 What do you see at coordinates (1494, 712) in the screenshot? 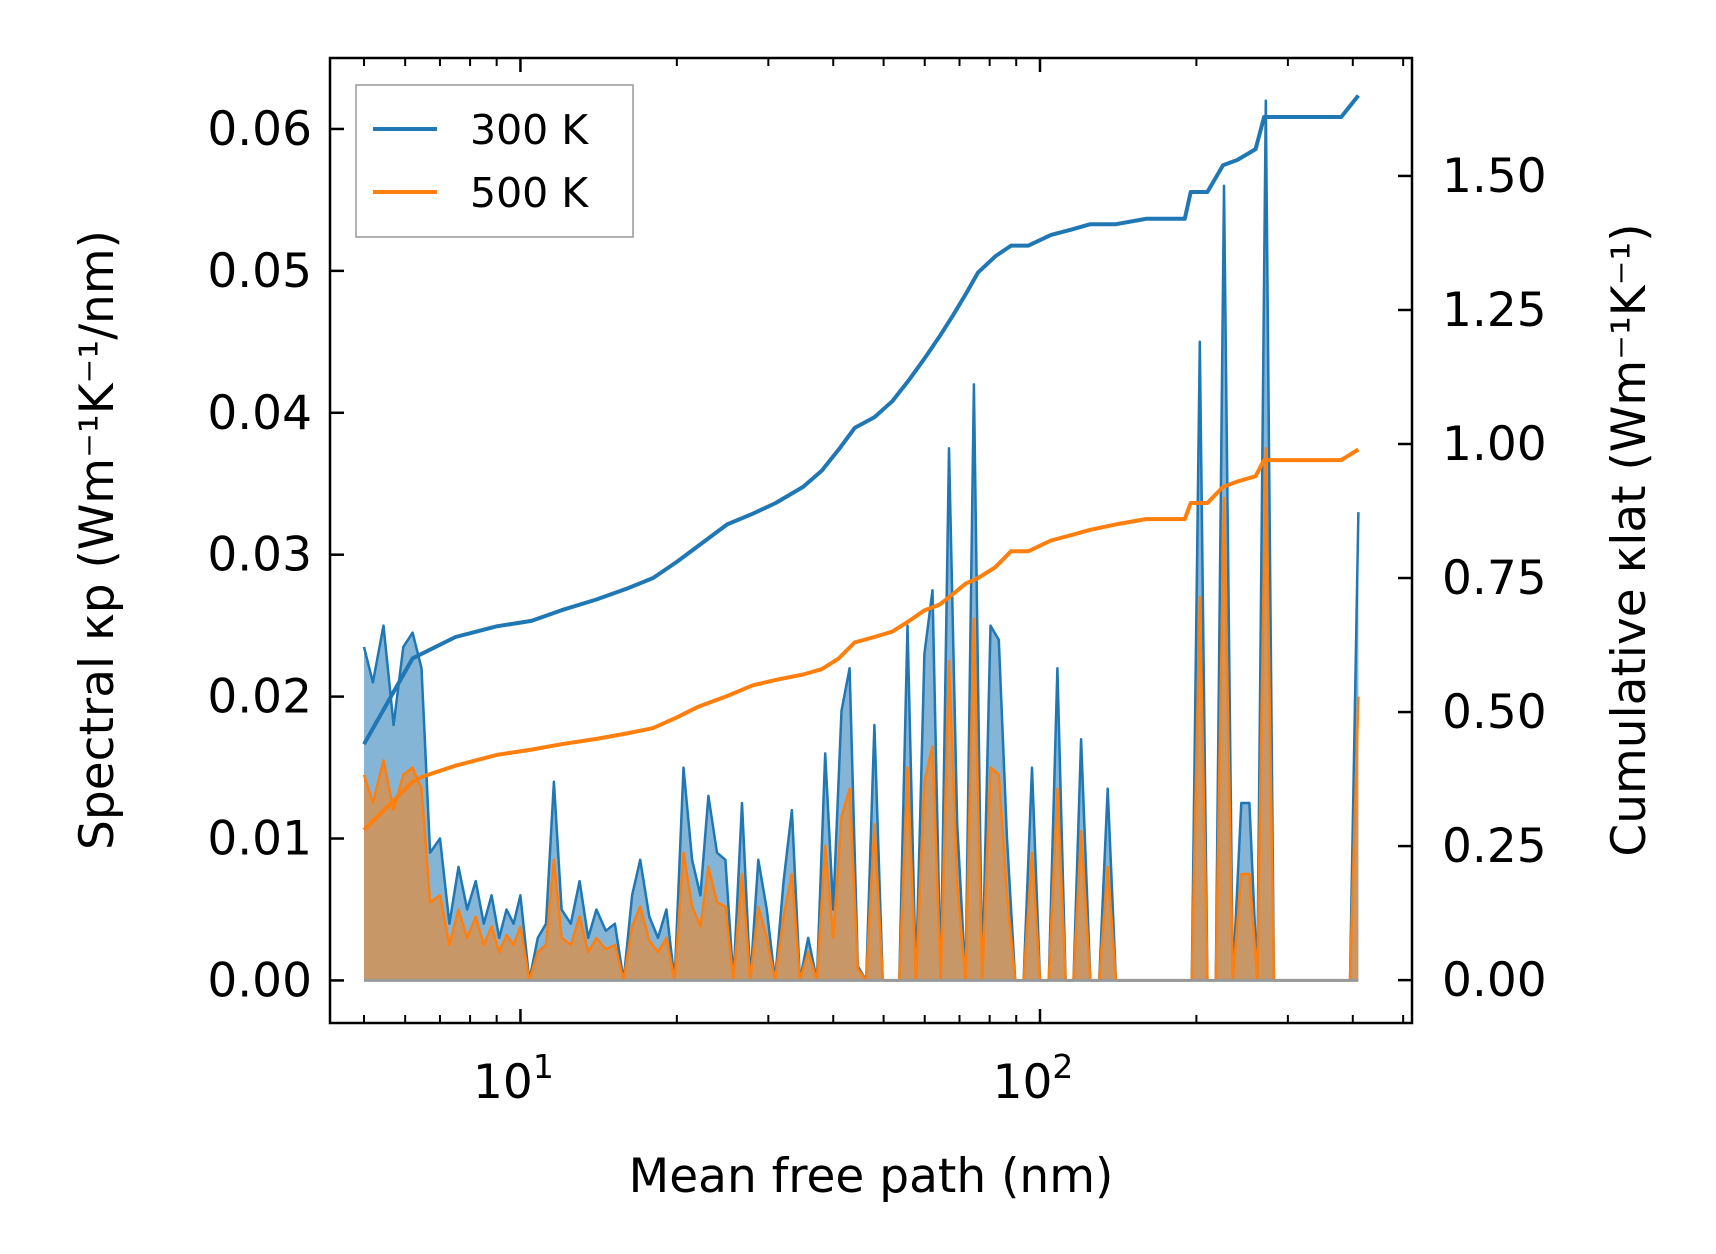
I see `y-right-tick-label: 0.50` at bounding box center [1494, 712].